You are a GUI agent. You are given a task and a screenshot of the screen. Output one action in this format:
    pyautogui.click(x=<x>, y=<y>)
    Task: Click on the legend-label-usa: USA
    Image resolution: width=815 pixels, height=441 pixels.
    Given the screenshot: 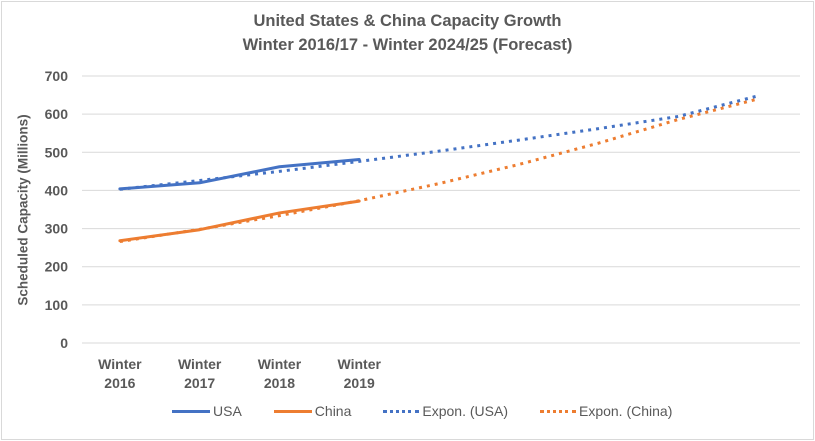 What is the action you would take?
    pyautogui.click(x=227, y=411)
    